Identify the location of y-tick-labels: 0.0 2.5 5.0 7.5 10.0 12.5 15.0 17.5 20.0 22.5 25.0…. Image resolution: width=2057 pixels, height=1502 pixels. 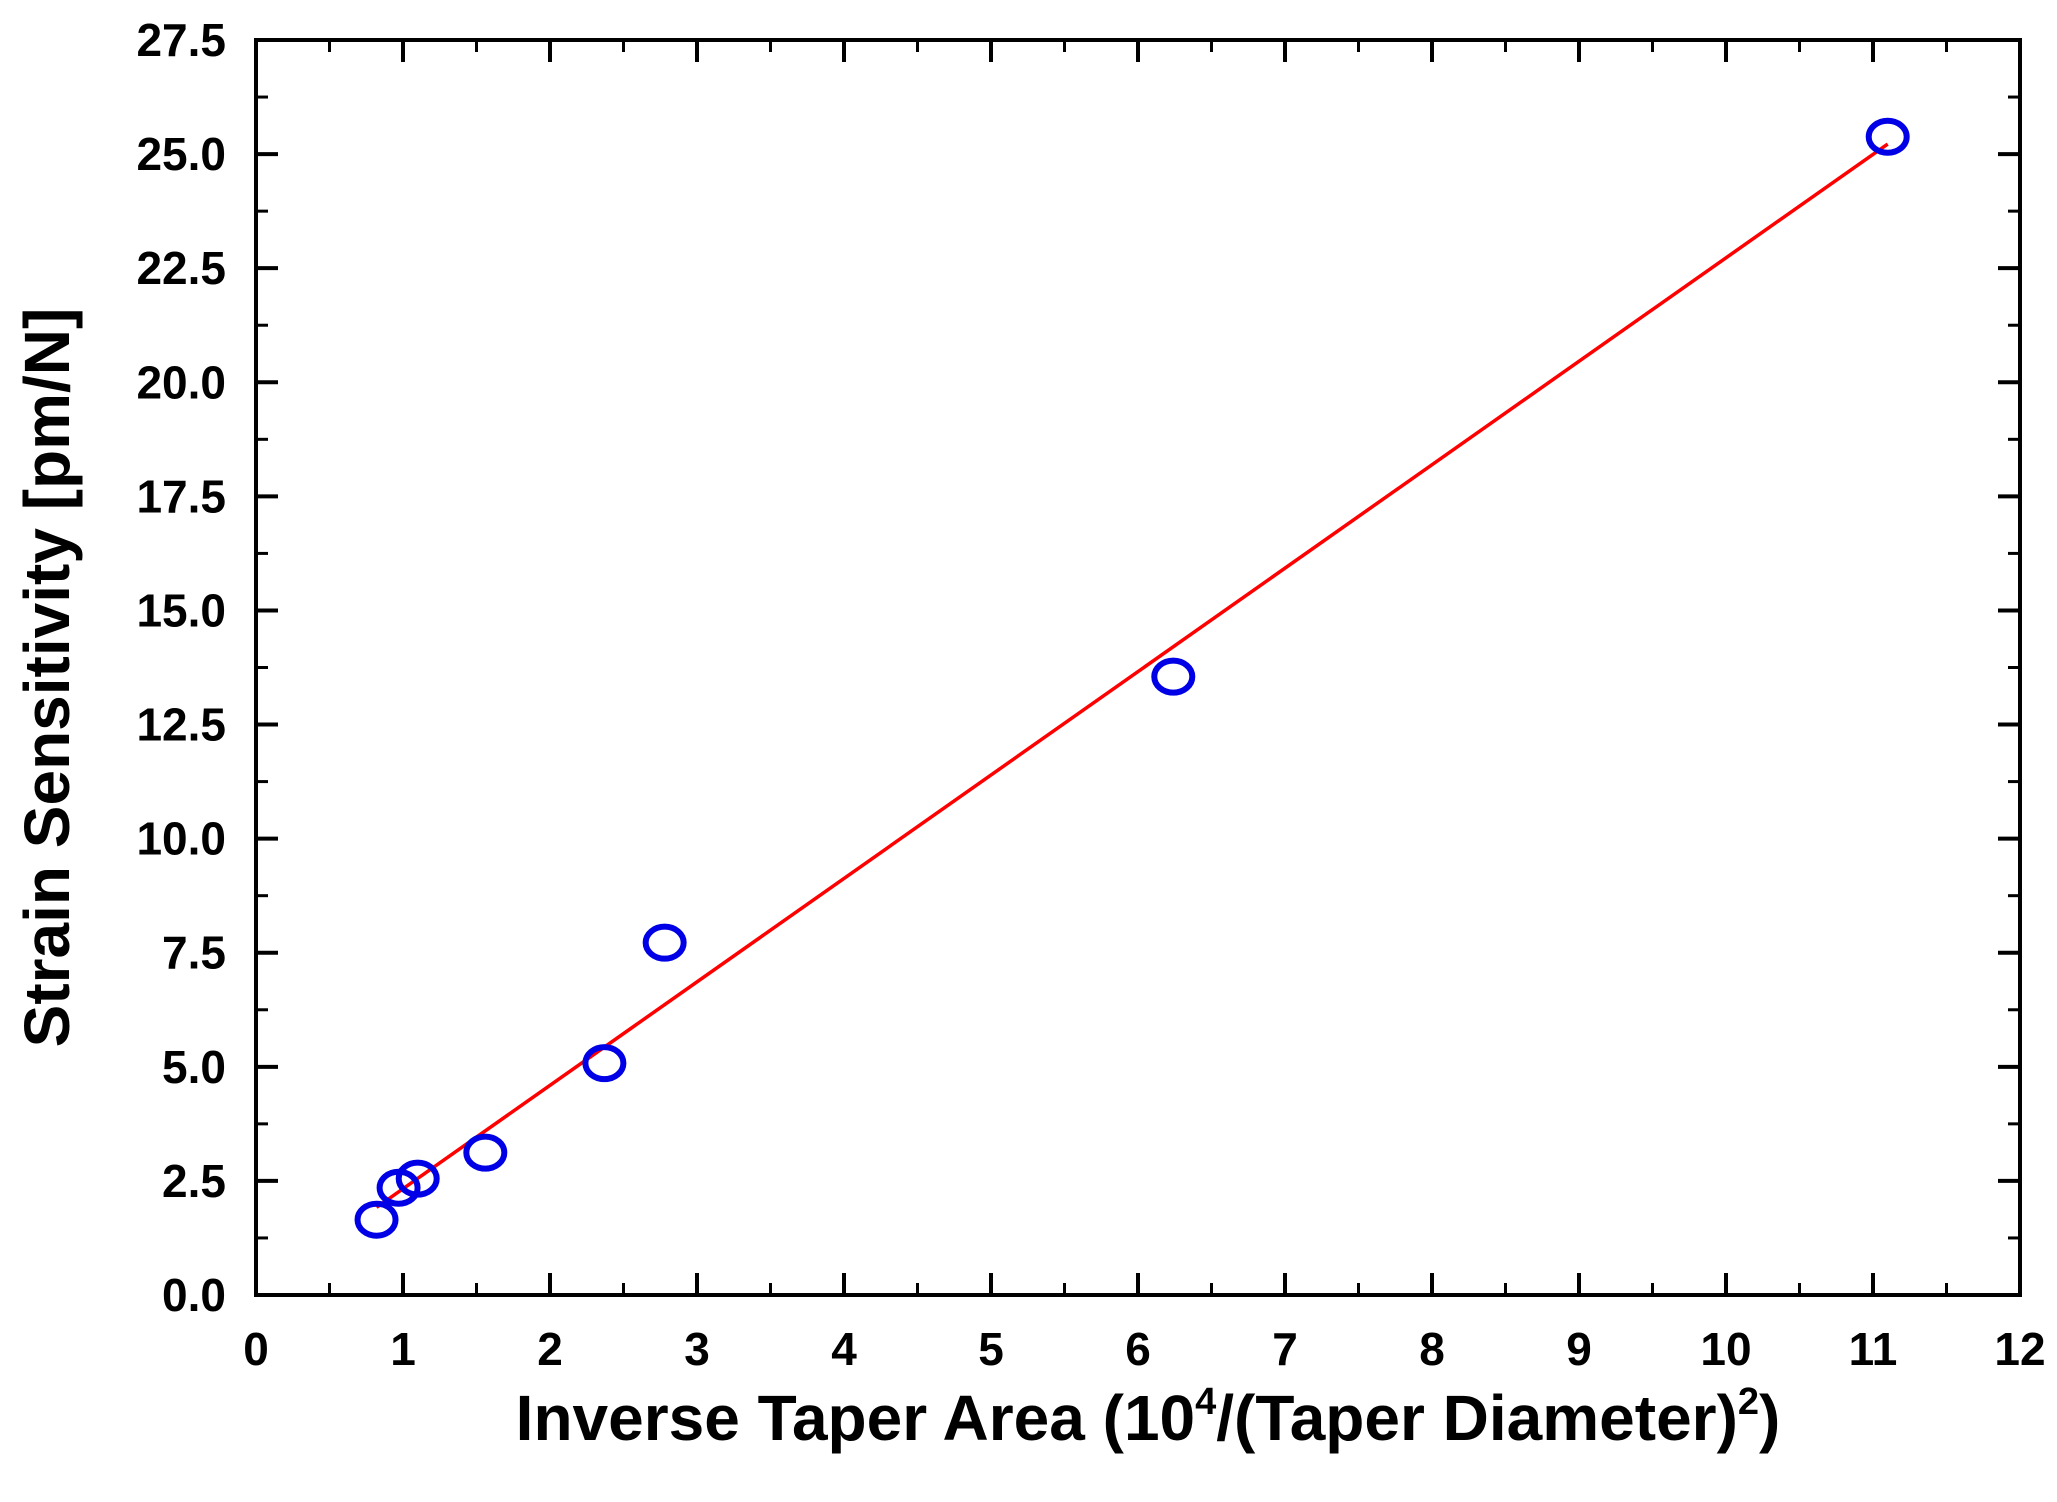
(181, 667).